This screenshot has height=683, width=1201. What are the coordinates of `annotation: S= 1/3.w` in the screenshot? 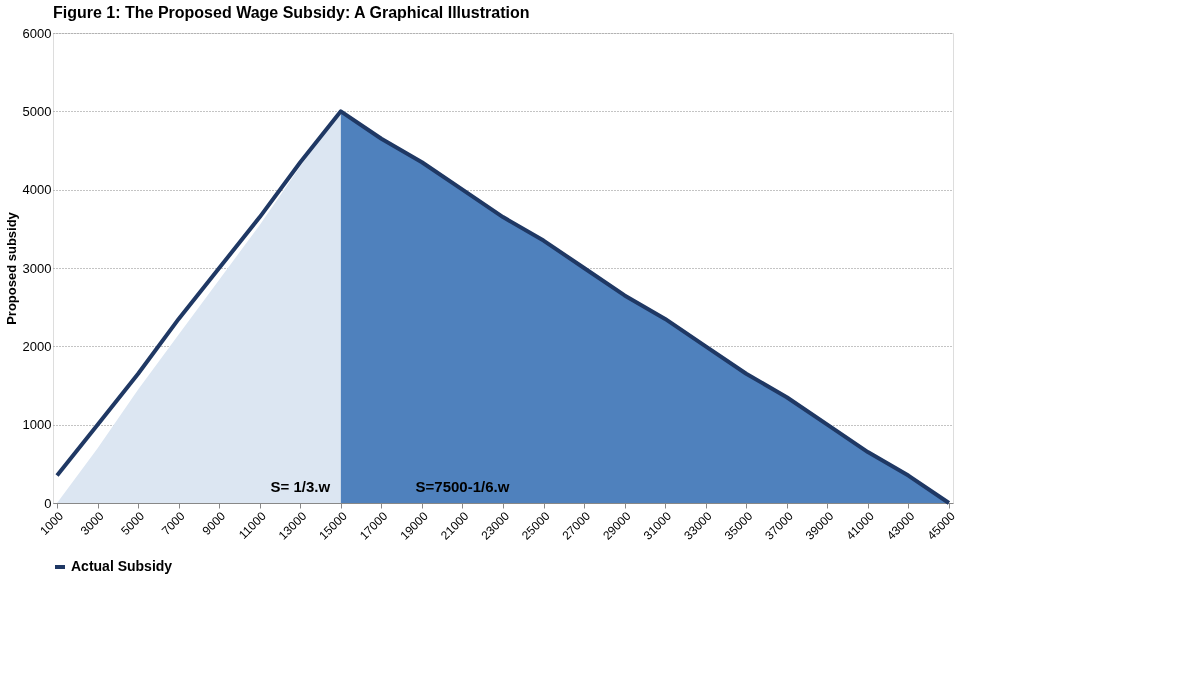 It's located at (300, 486).